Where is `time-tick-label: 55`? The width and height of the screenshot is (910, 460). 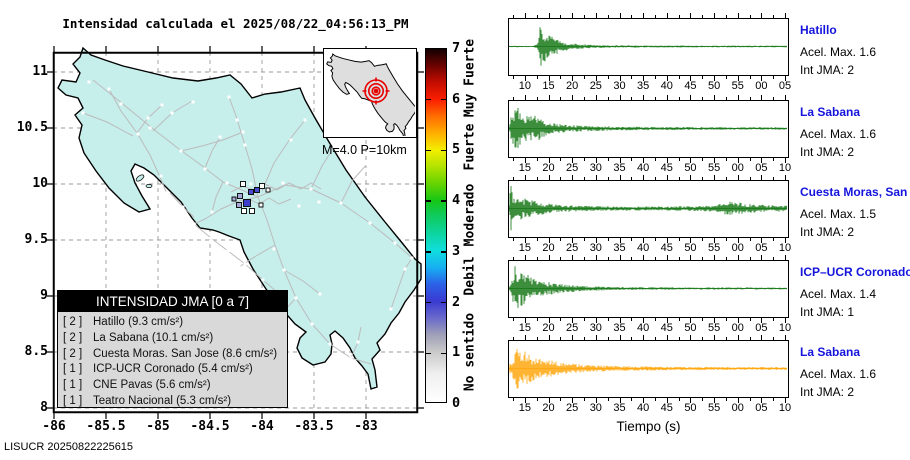
time-tick-label: 55 is located at coordinates (714, 328).